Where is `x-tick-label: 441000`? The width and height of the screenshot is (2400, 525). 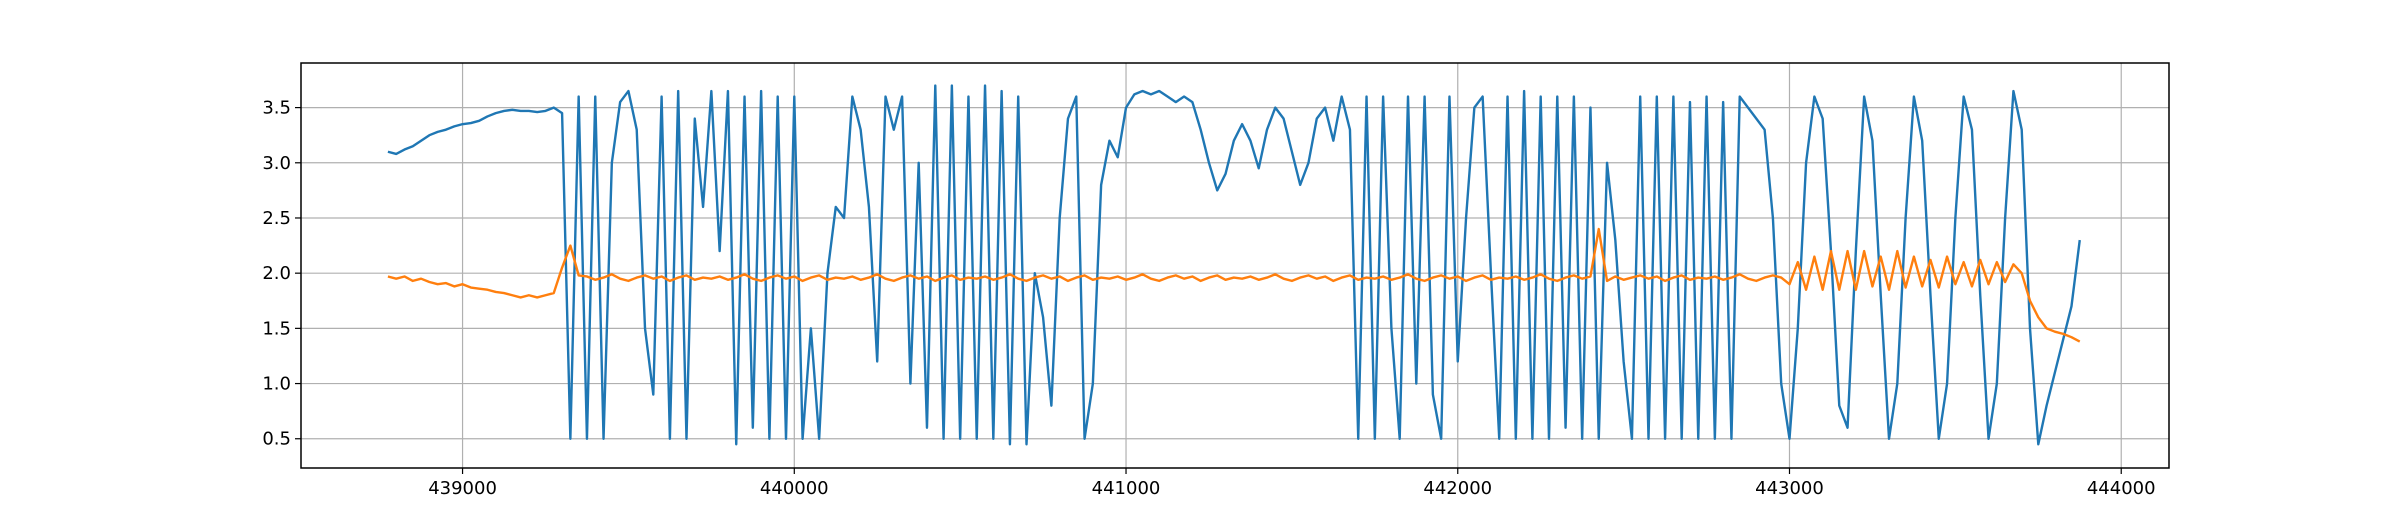 x-tick-label: 441000 is located at coordinates (1126, 488).